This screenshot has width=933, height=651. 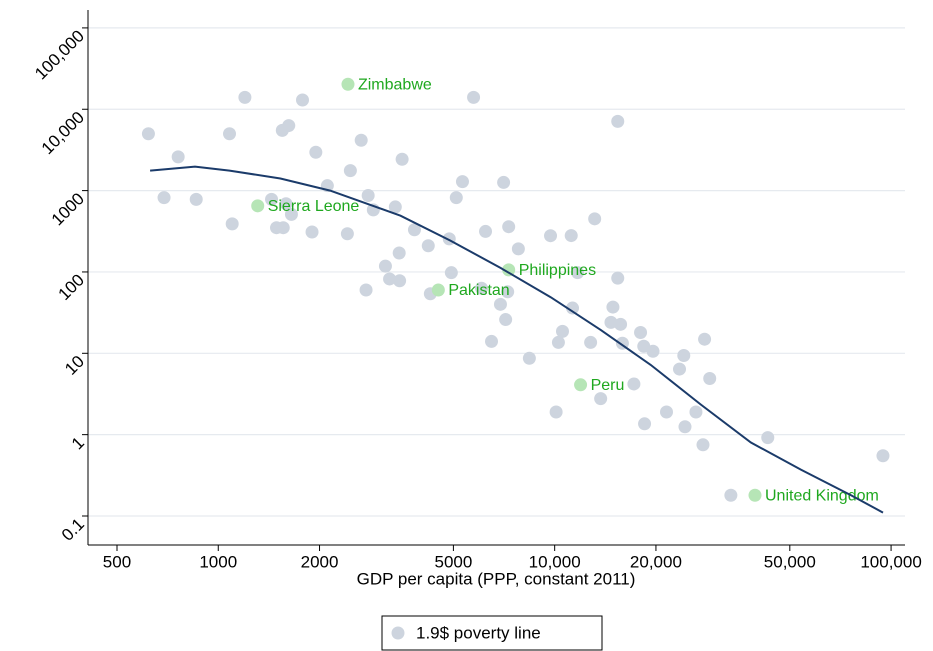 I want to click on y-tick-label: 0.1, so click(x=73, y=530).